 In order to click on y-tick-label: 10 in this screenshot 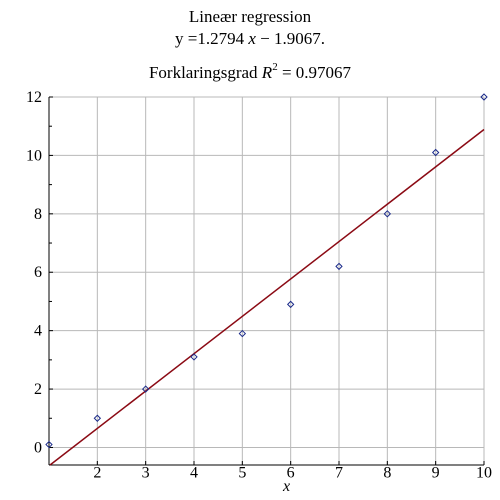, I will do `click(34, 155)`.